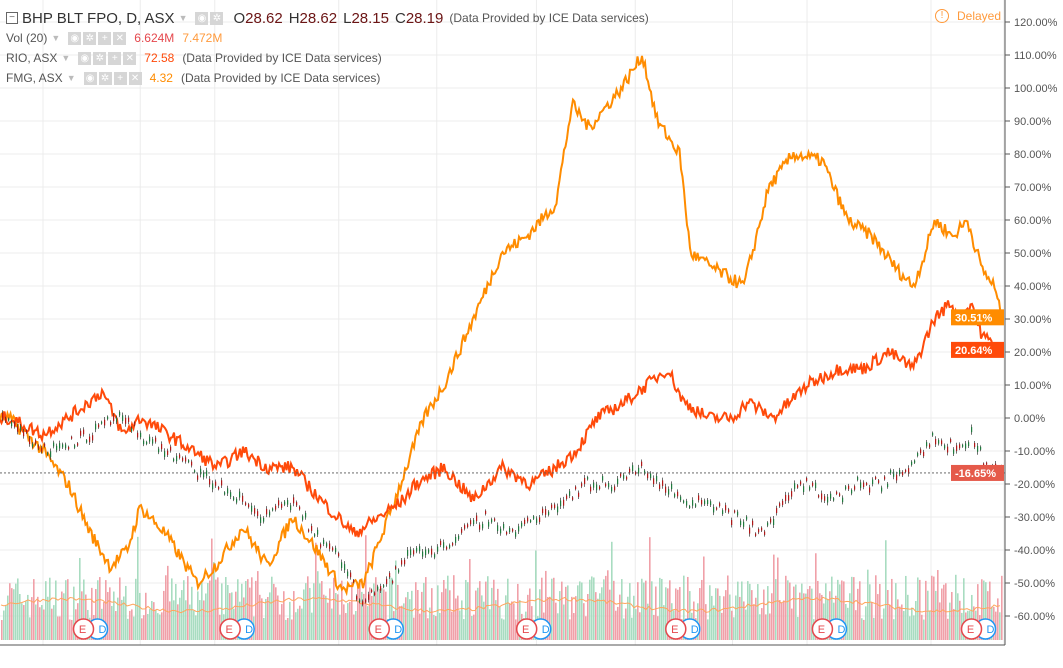  What do you see at coordinates (27, 38) in the screenshot?
I see `study-name: Vol (20)` at bounding box center [27, 38].